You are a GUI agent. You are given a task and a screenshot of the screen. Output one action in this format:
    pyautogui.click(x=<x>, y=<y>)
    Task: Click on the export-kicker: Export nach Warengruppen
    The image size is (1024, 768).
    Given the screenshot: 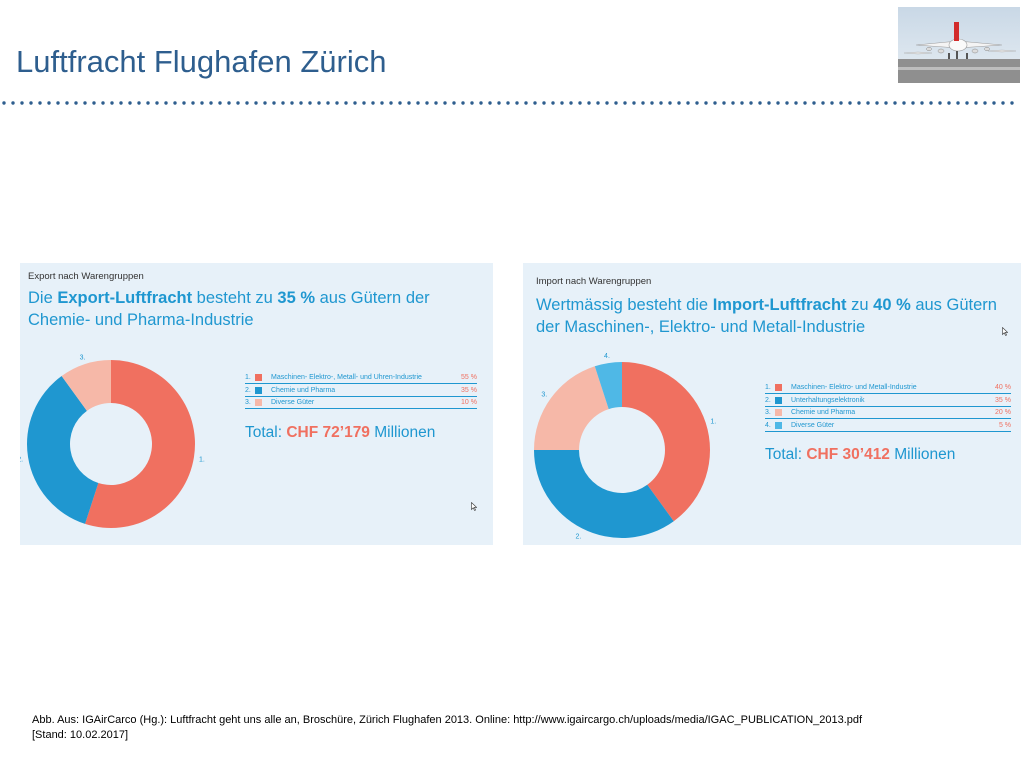 What is the action you would take?
    pyautogui.click(x=86, y=276)
    